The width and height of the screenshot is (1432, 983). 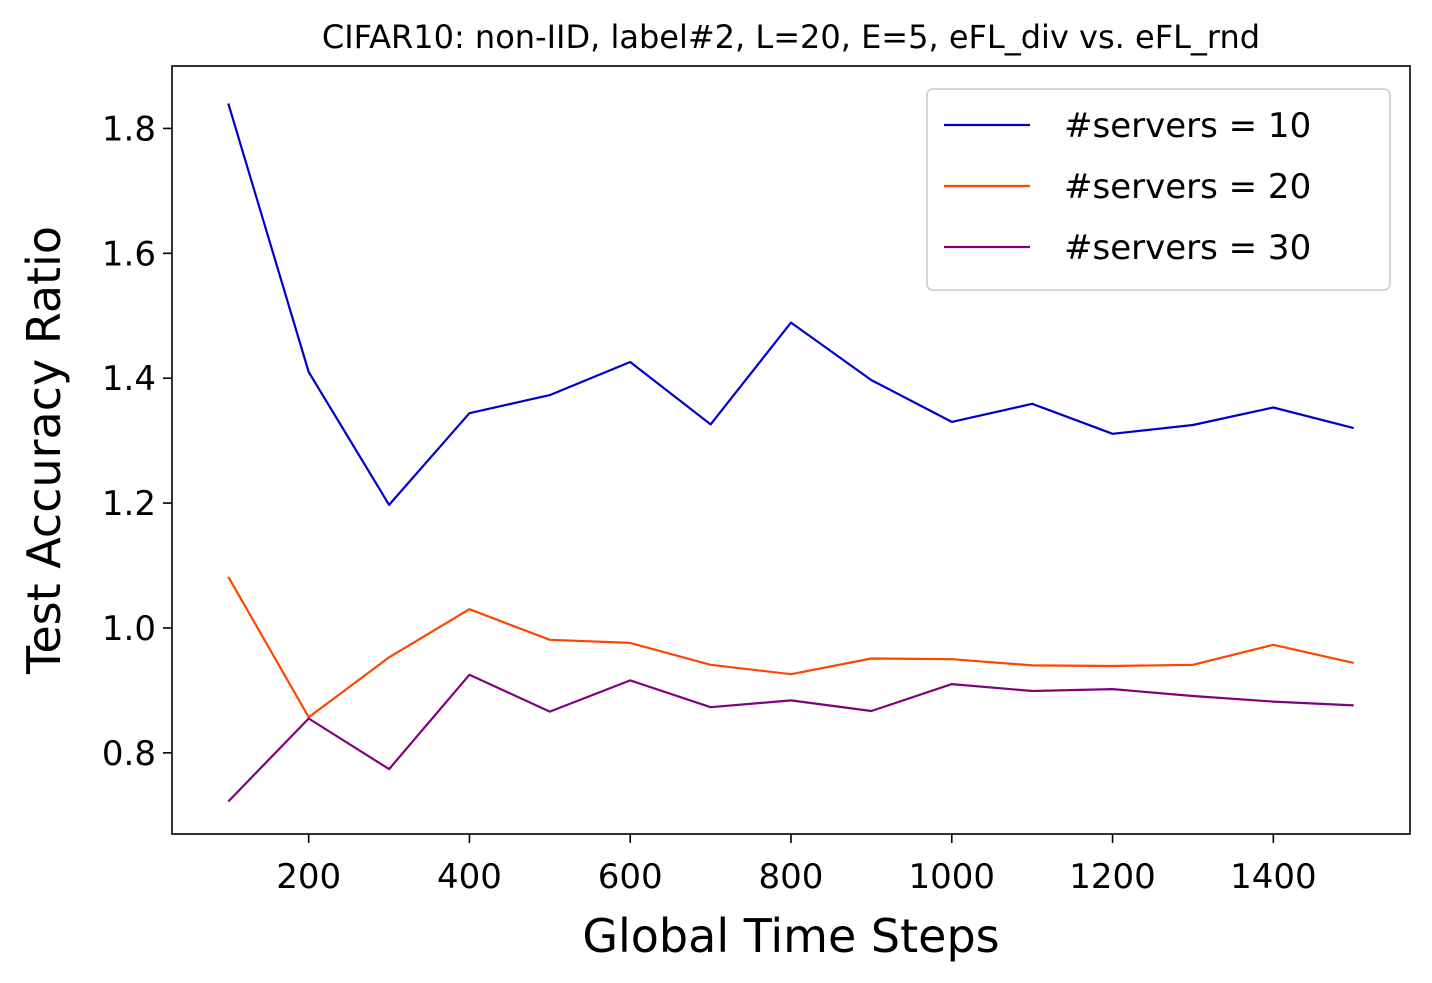 What do you see at coordinates (630, 877) in the screenshot?
I see `x-tick-label: 600` at bounding box center [630, 877].